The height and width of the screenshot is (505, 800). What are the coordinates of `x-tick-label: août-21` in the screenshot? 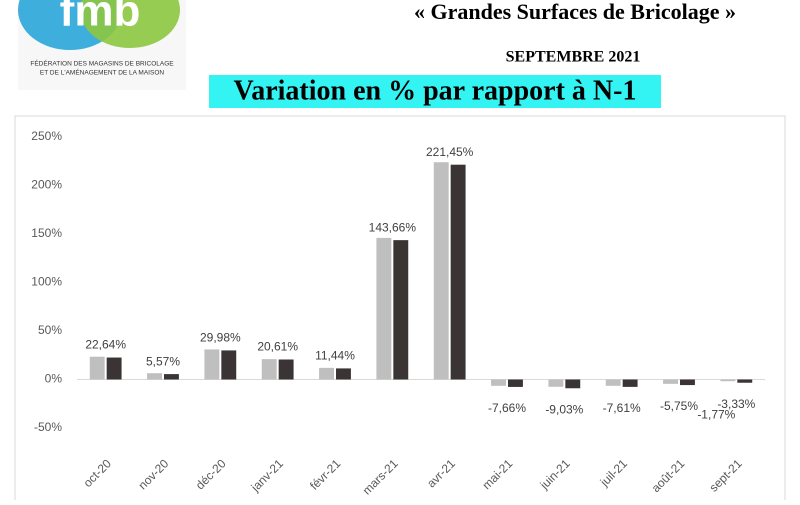 It's located at (668, 475).